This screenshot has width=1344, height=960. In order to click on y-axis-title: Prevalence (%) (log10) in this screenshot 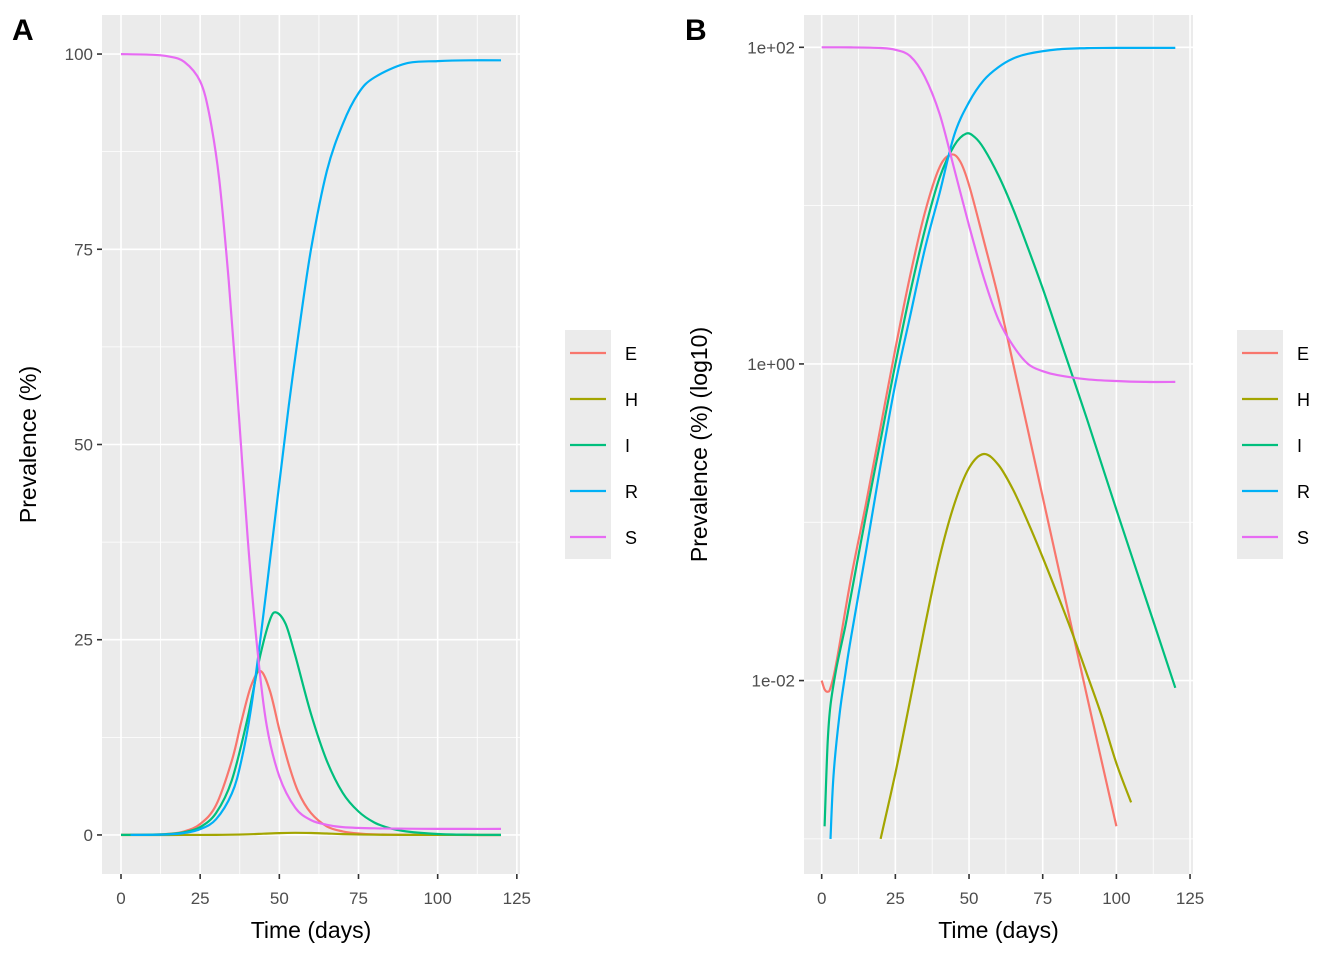, I will do `click(699, 444)`.